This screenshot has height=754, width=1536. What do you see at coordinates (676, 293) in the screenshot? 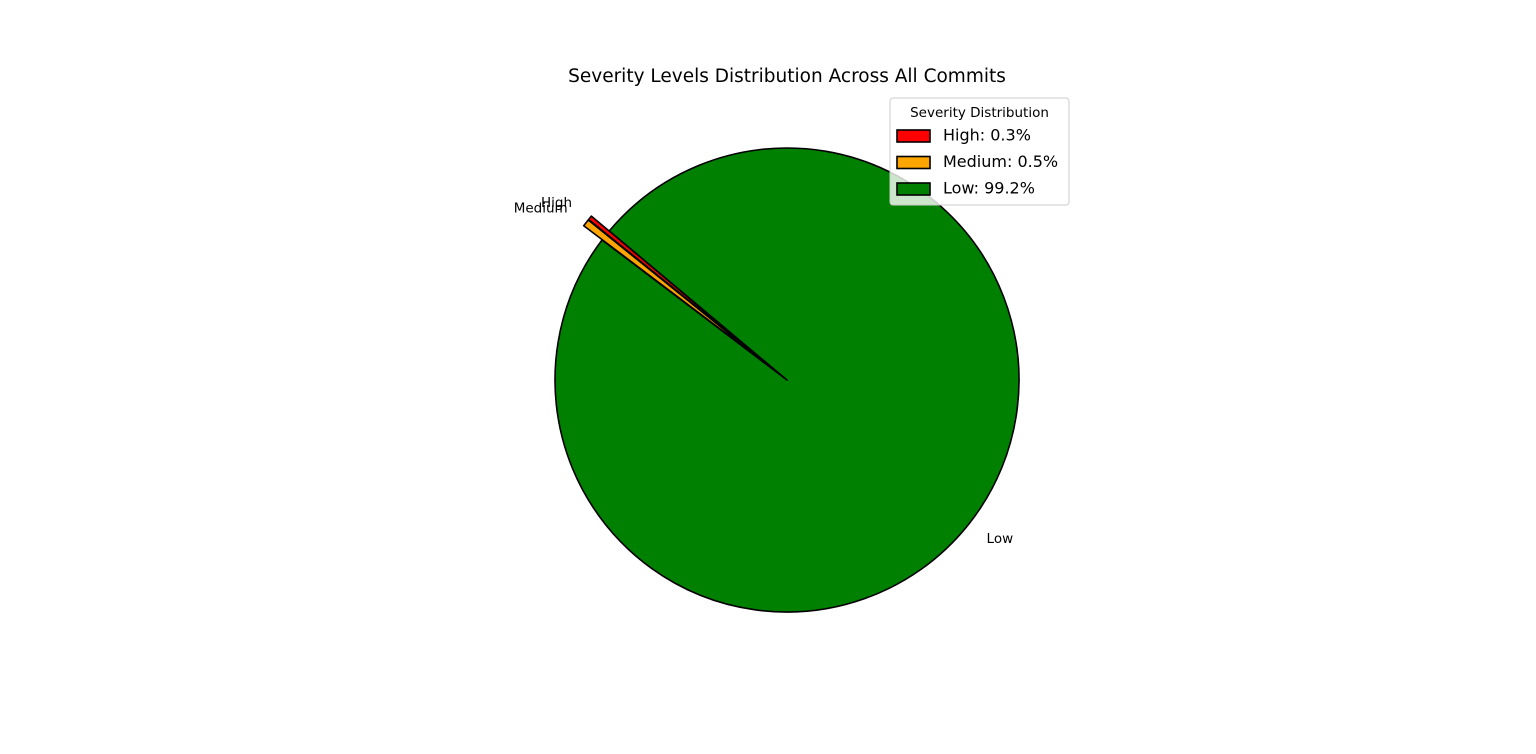
I see `pie-slice-medium` at bounding box center [676, 293].